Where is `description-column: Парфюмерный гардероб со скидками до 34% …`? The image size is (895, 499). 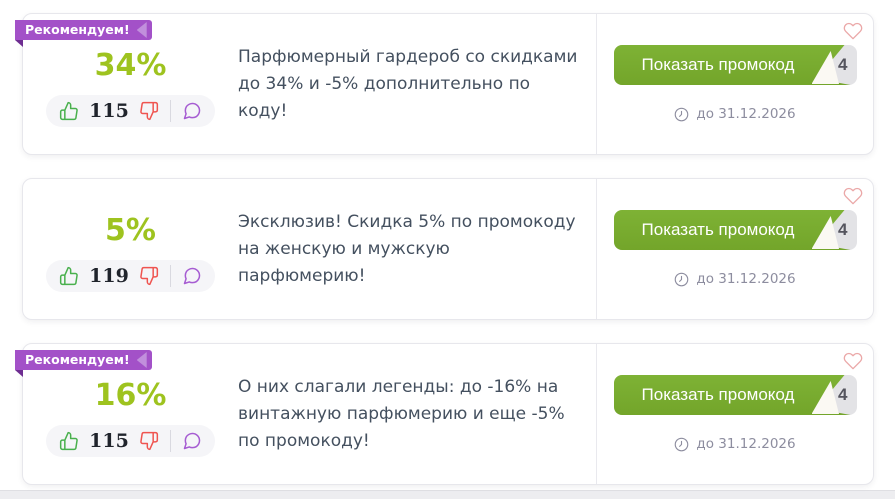 description-column: Парфюмерный гардероб со скидками до 34% … is located at coordinates (417, 84).